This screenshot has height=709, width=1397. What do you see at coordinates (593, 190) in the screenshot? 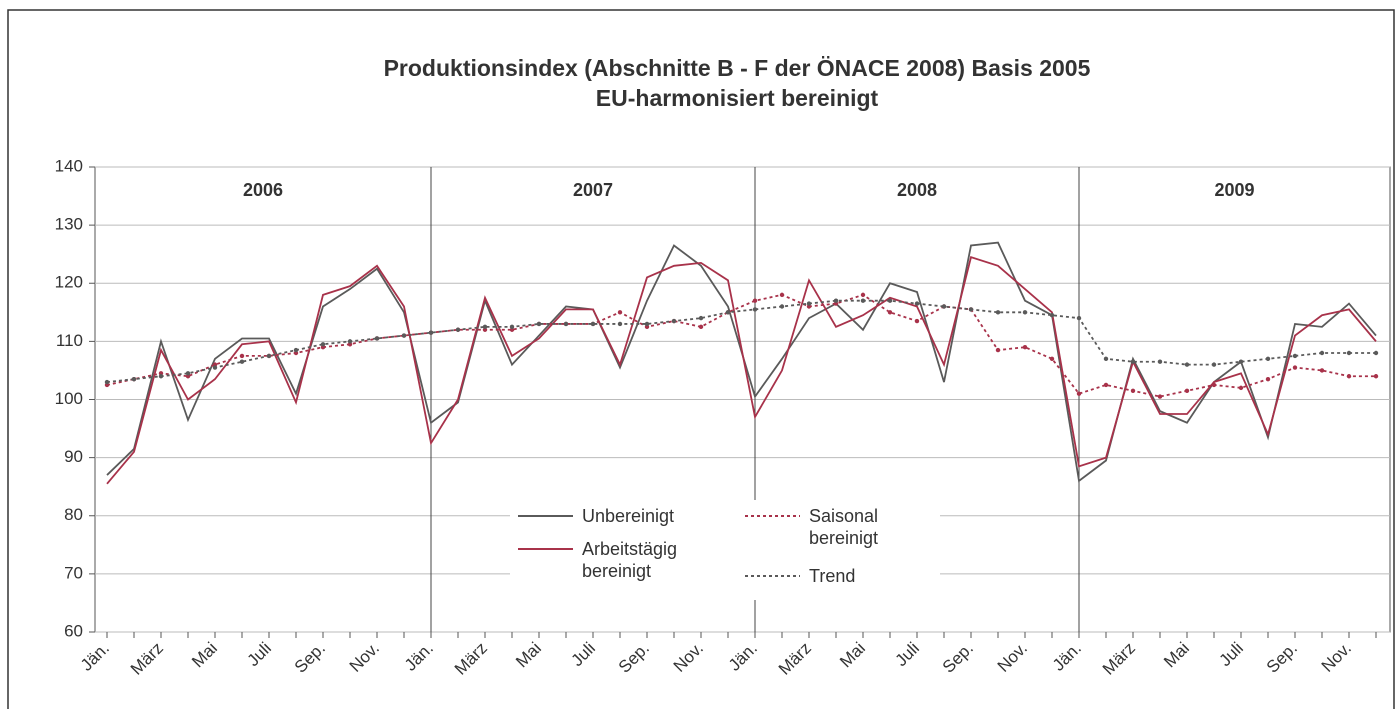
I see `year-label: 2007` at bounding box center [593, 190].